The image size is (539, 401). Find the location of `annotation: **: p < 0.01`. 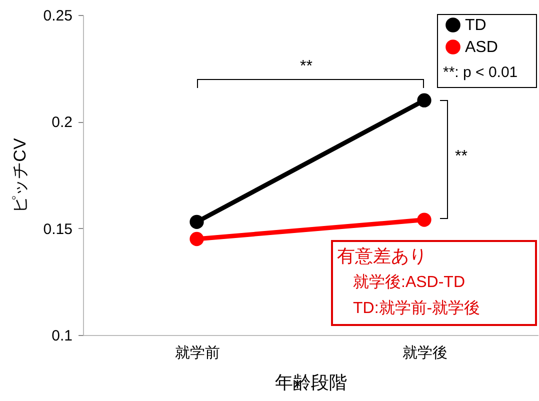

annotation: **: p < 0.01 is located at coordinates (480, 72).